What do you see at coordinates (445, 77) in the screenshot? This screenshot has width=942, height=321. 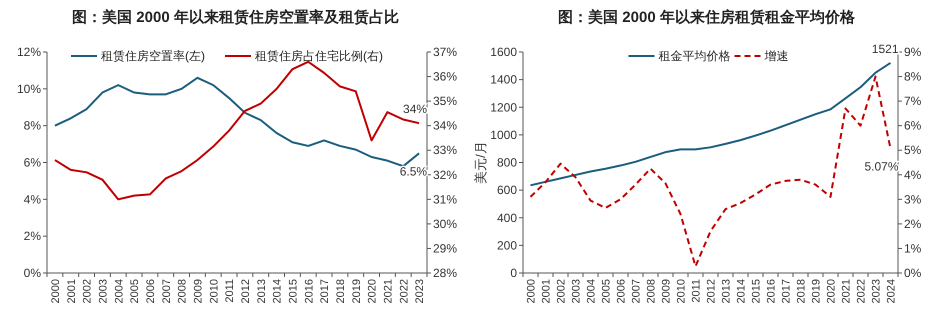 I see `y2-tick-label: 36%` at bounding box center [445, 77].